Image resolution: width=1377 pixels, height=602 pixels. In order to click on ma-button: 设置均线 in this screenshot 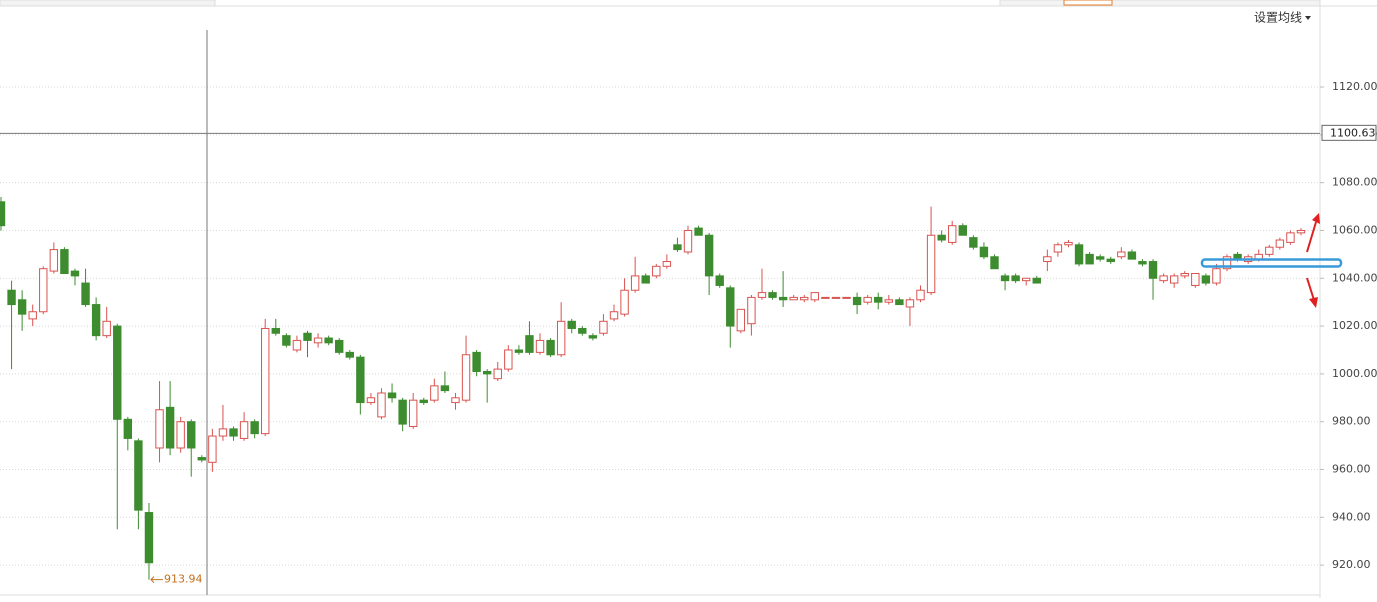, I will do `click(1278, 18)`.